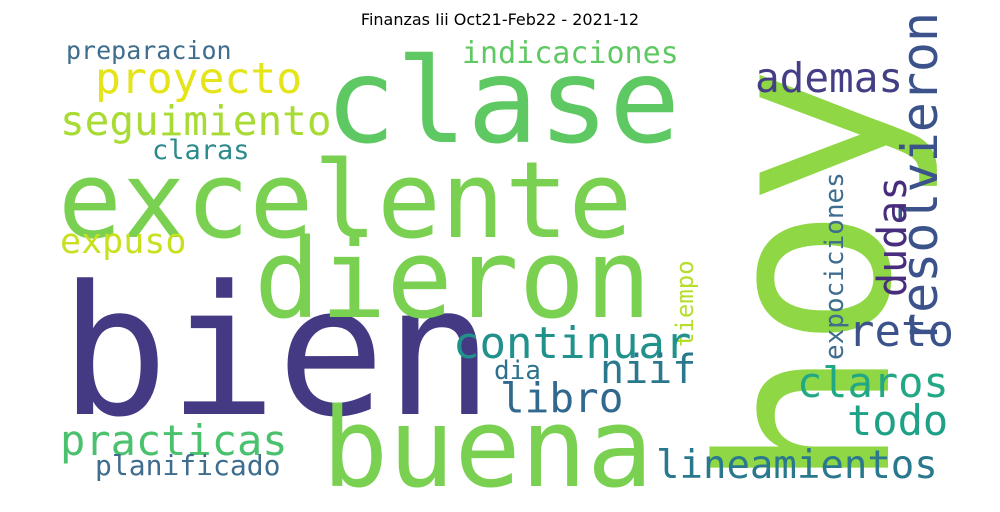 This screenshot has width=1000, height=512. I want to click on word-indicaciones: indicaciones, so click(570, 53).